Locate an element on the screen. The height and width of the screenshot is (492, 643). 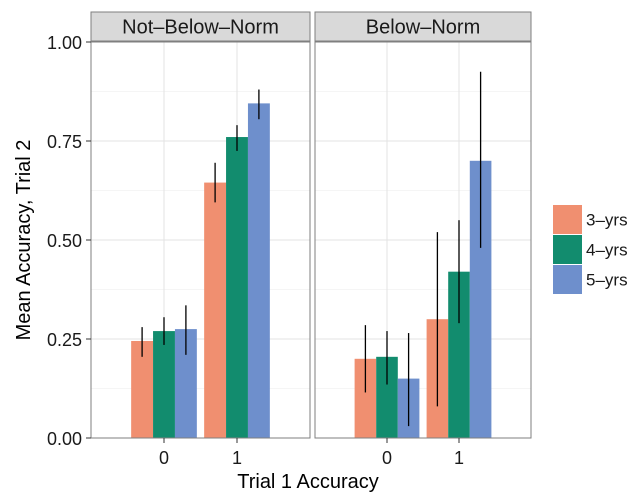
legend-item: 5–yrs is located at coordinates (590, 279).